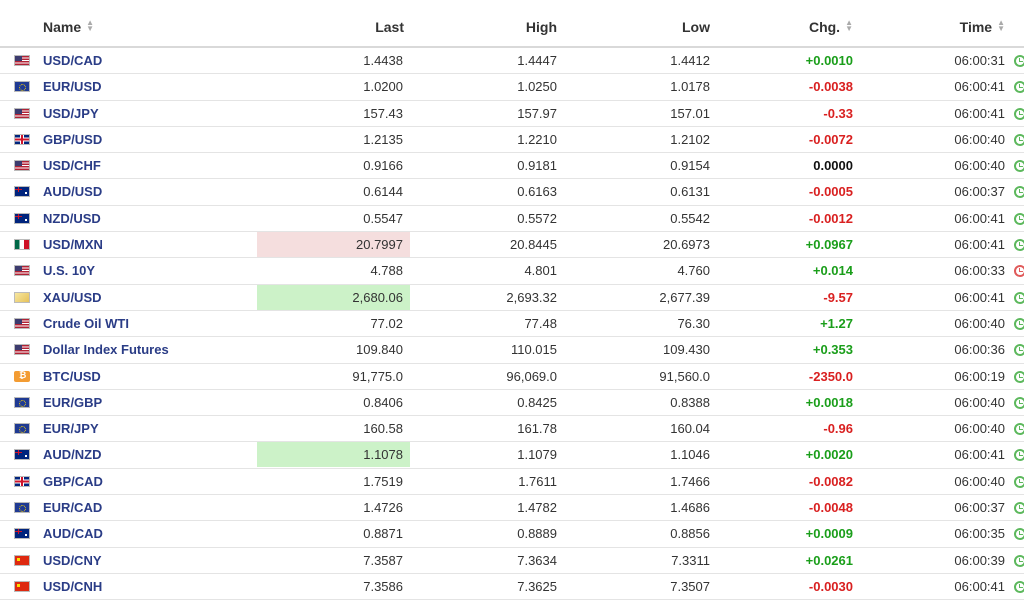  Describe the element at coordinates (979, 350) in the screenshot. I see `time-value: 06:00:36` at that location.